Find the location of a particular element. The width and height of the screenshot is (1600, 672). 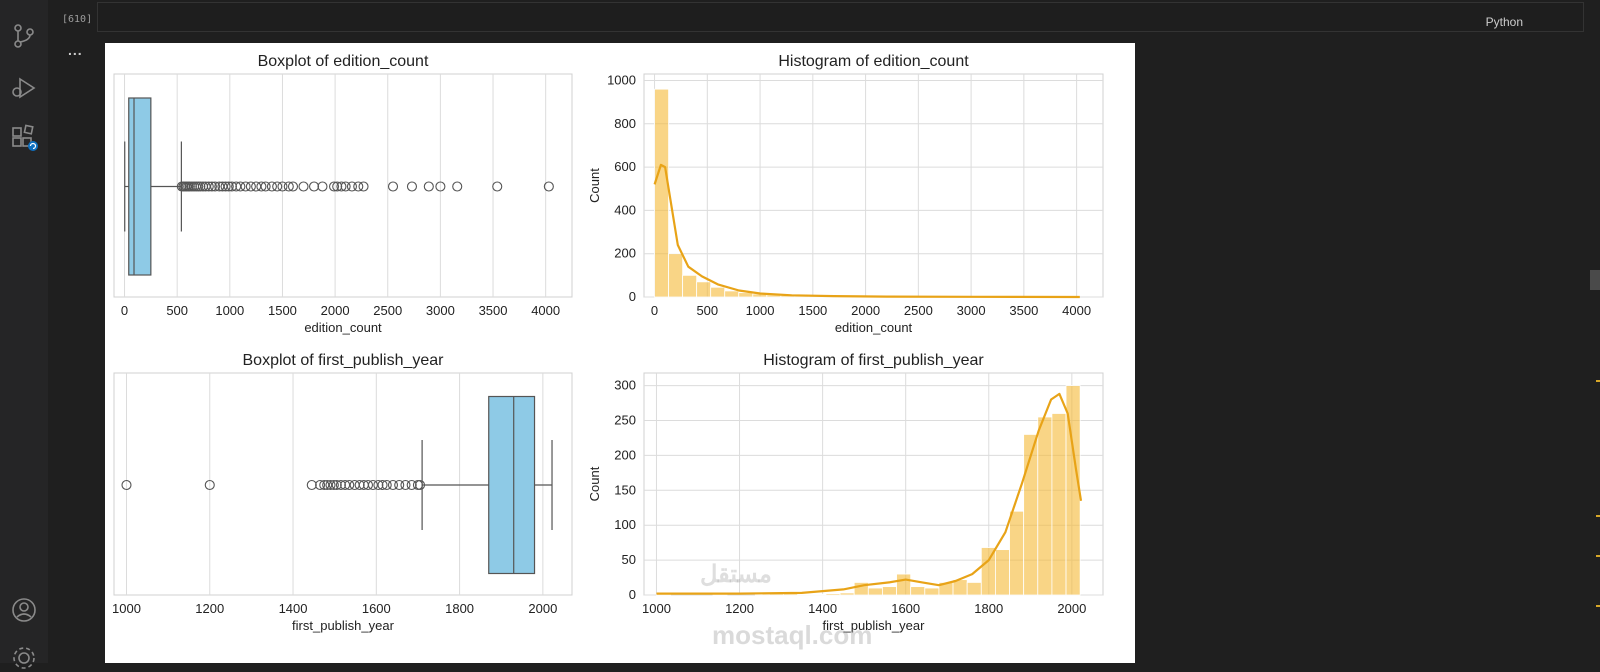

y-tick-label: 100 is located at coordinates (625, 524).